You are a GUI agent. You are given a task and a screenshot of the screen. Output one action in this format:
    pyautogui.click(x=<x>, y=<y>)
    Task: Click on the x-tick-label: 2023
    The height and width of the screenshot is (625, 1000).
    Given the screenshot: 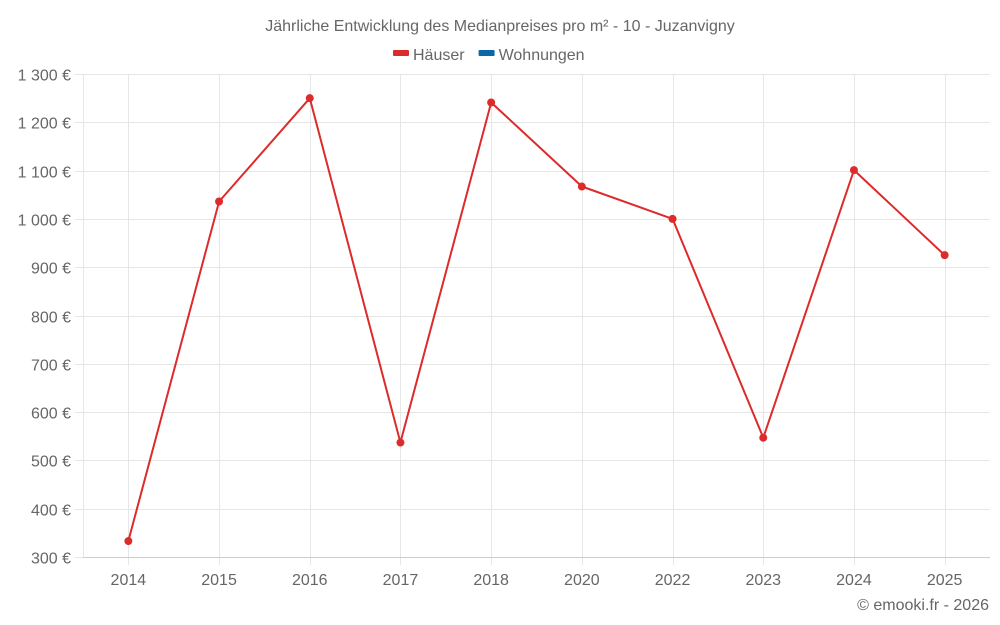 What is the action you would take?
    pyautogui.click(x=763, y=580)
    